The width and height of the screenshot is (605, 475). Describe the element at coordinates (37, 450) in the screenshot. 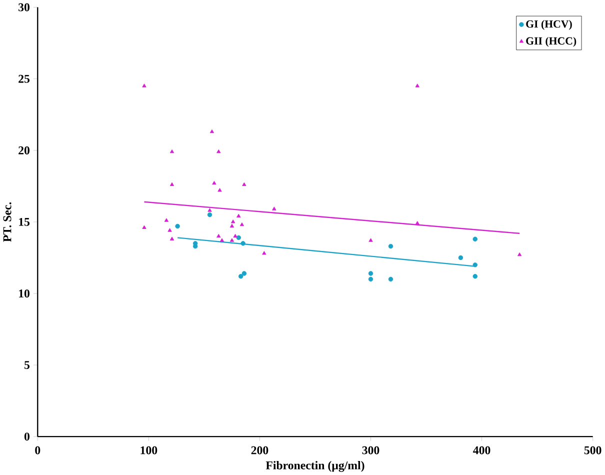

I see `x-tick-label: 0` at that location.